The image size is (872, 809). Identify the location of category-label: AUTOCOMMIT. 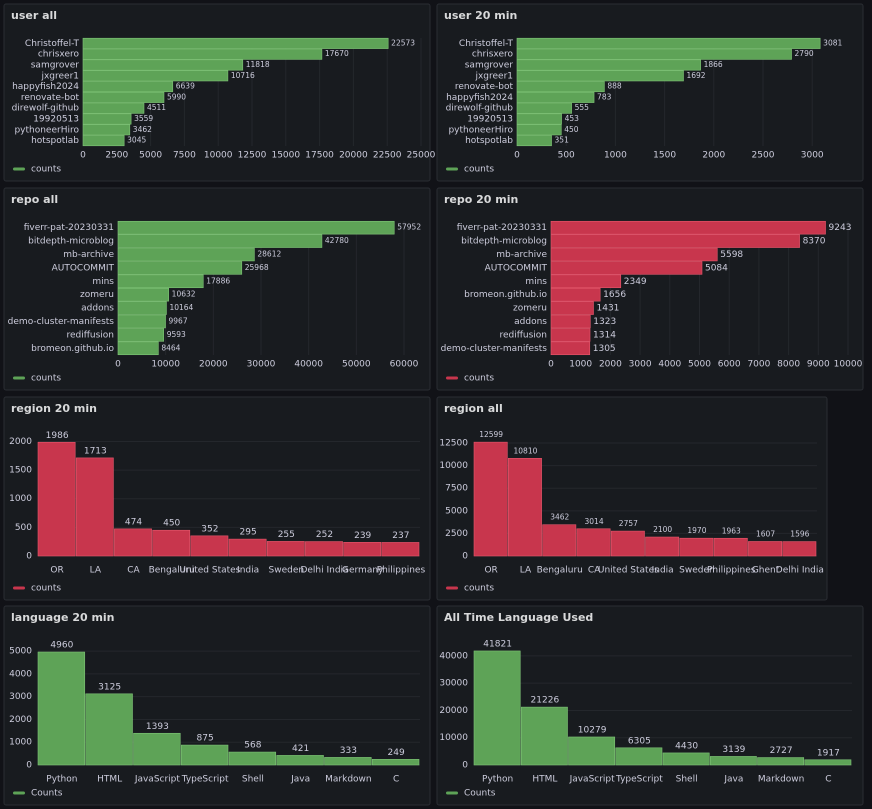
(83, 268).